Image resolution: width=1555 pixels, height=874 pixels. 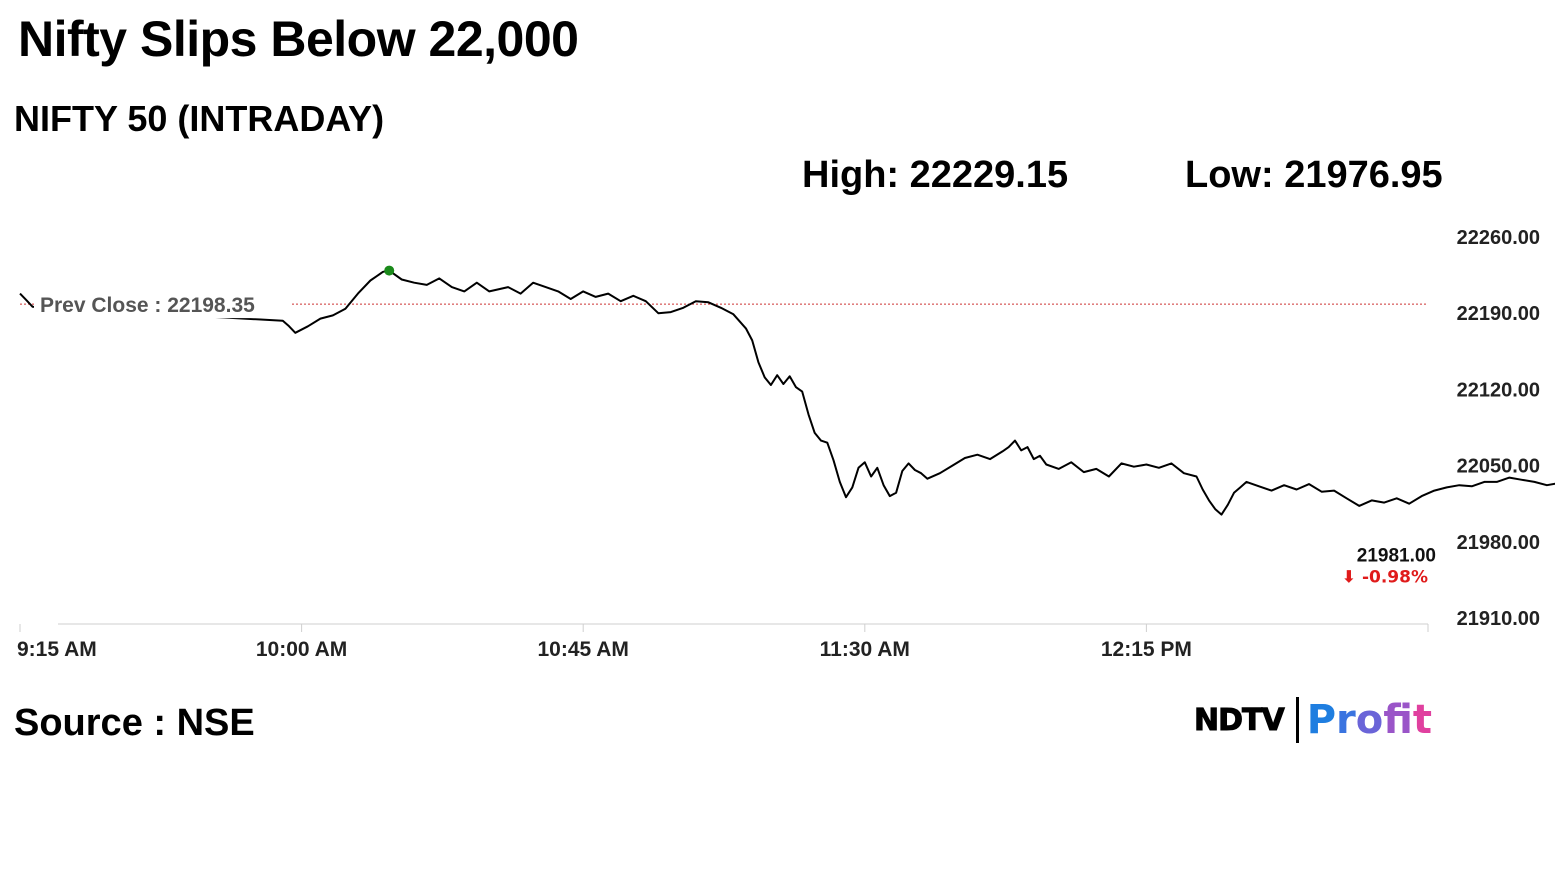 I want to click on logo-profit-letter: r, so click(x=1346, y=720).